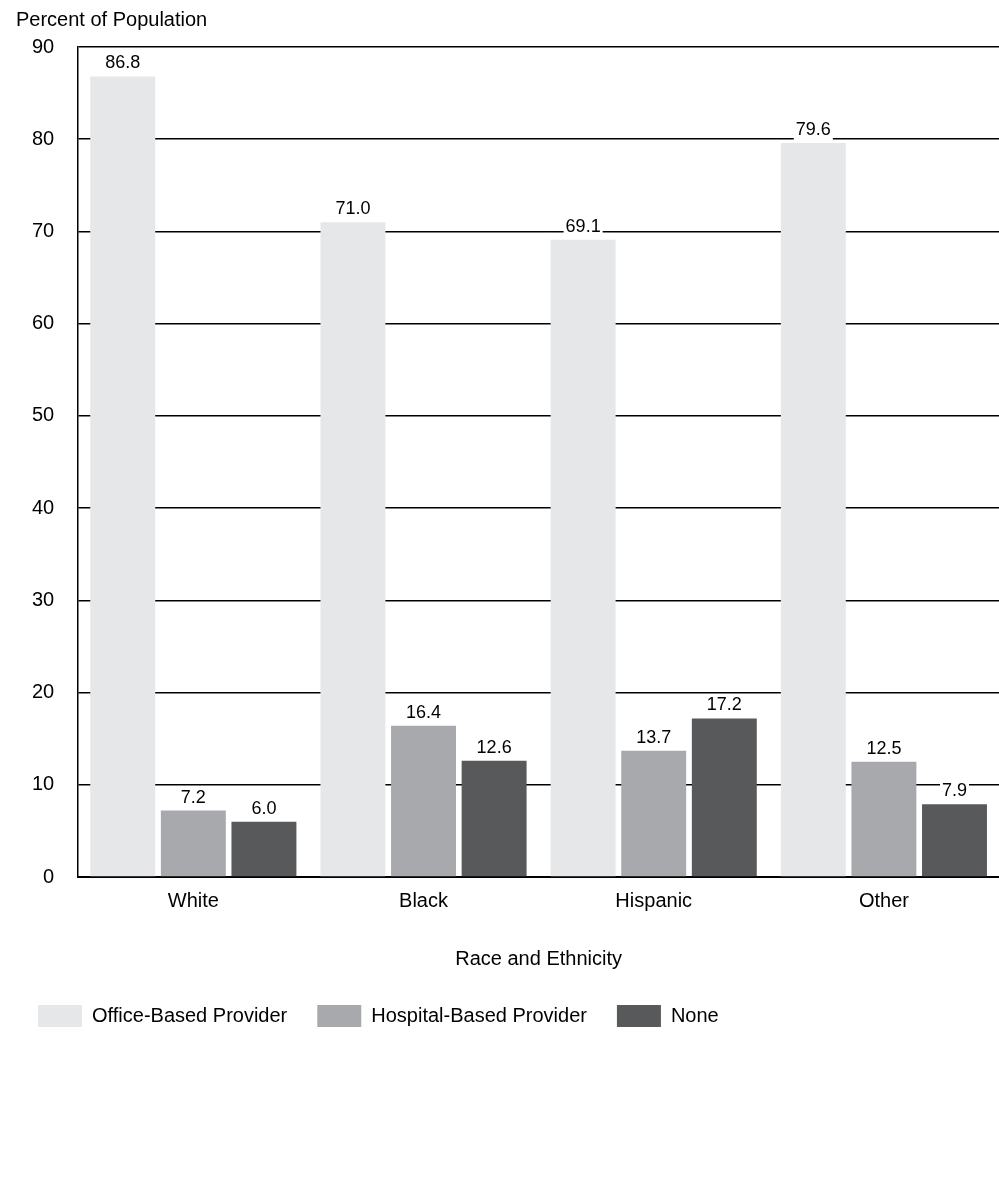  I want to click on data-label: 69.1, so click(583, 225).